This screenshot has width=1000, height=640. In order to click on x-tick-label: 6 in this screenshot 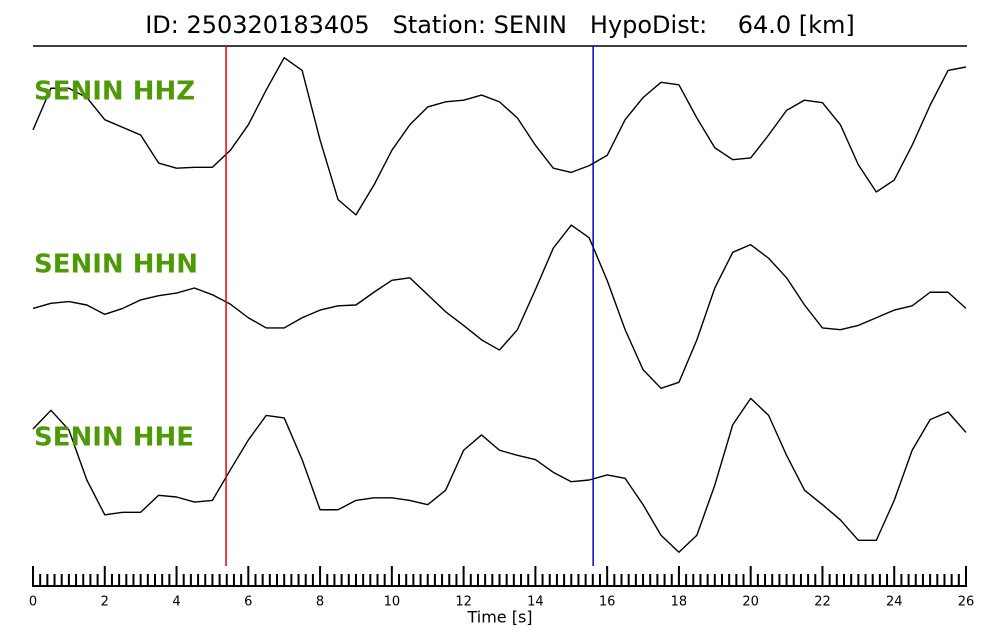, I will do `click(248, 602)`.